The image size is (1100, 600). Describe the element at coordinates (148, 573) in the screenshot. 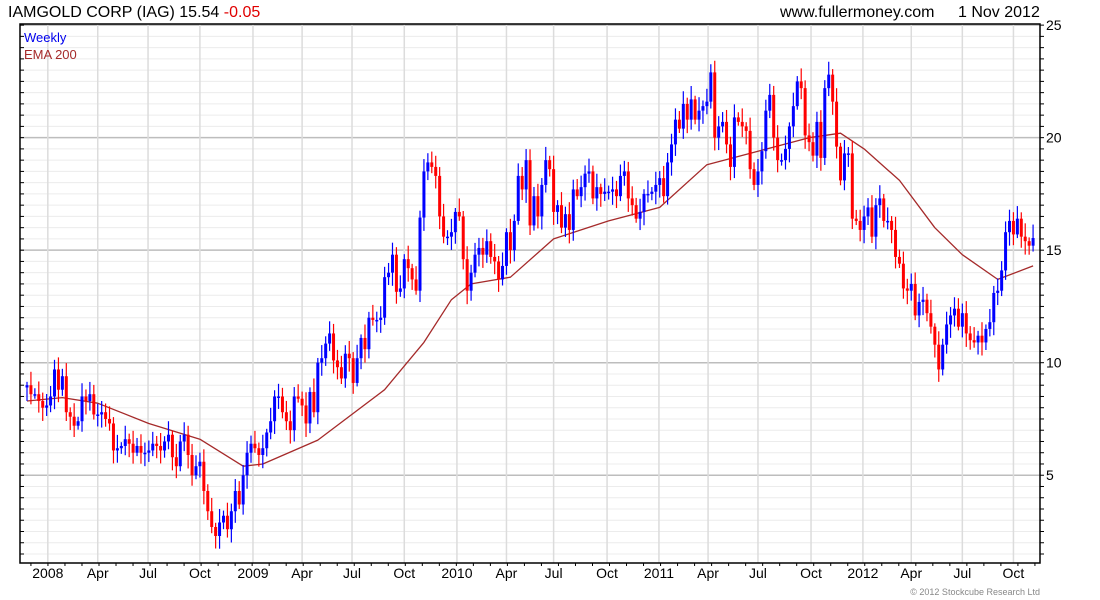

I see `x-tick-label: Jul` at that location.